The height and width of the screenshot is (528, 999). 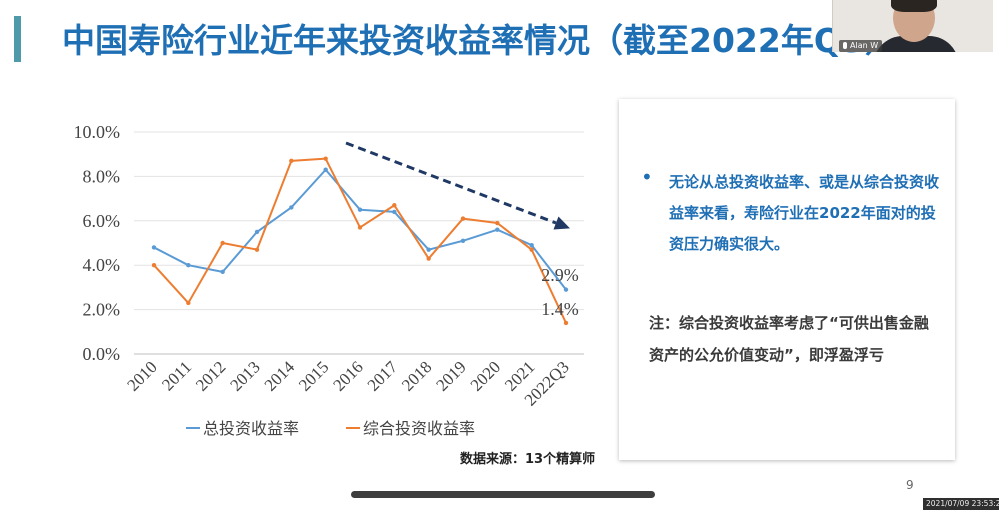 I want to click on scroll-handle, so click(x=503, y=494).